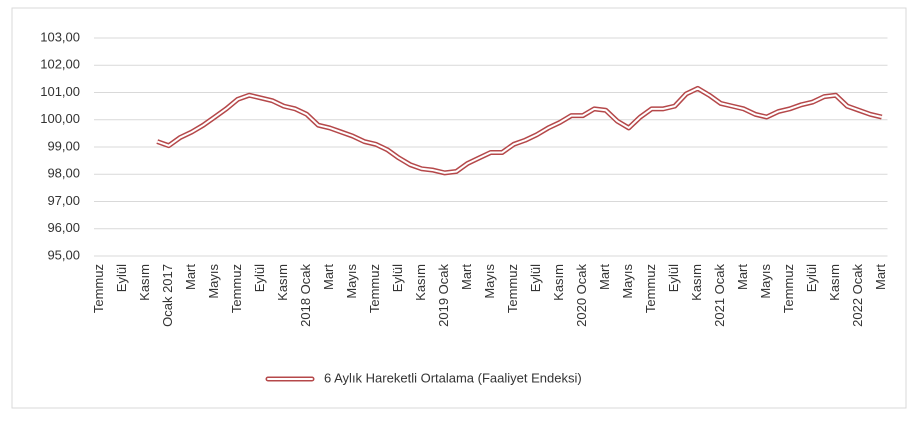 This screenshot has height=425, width=918. I want to click on x-tick-label: 2019 Ocak, so click(443, 295).